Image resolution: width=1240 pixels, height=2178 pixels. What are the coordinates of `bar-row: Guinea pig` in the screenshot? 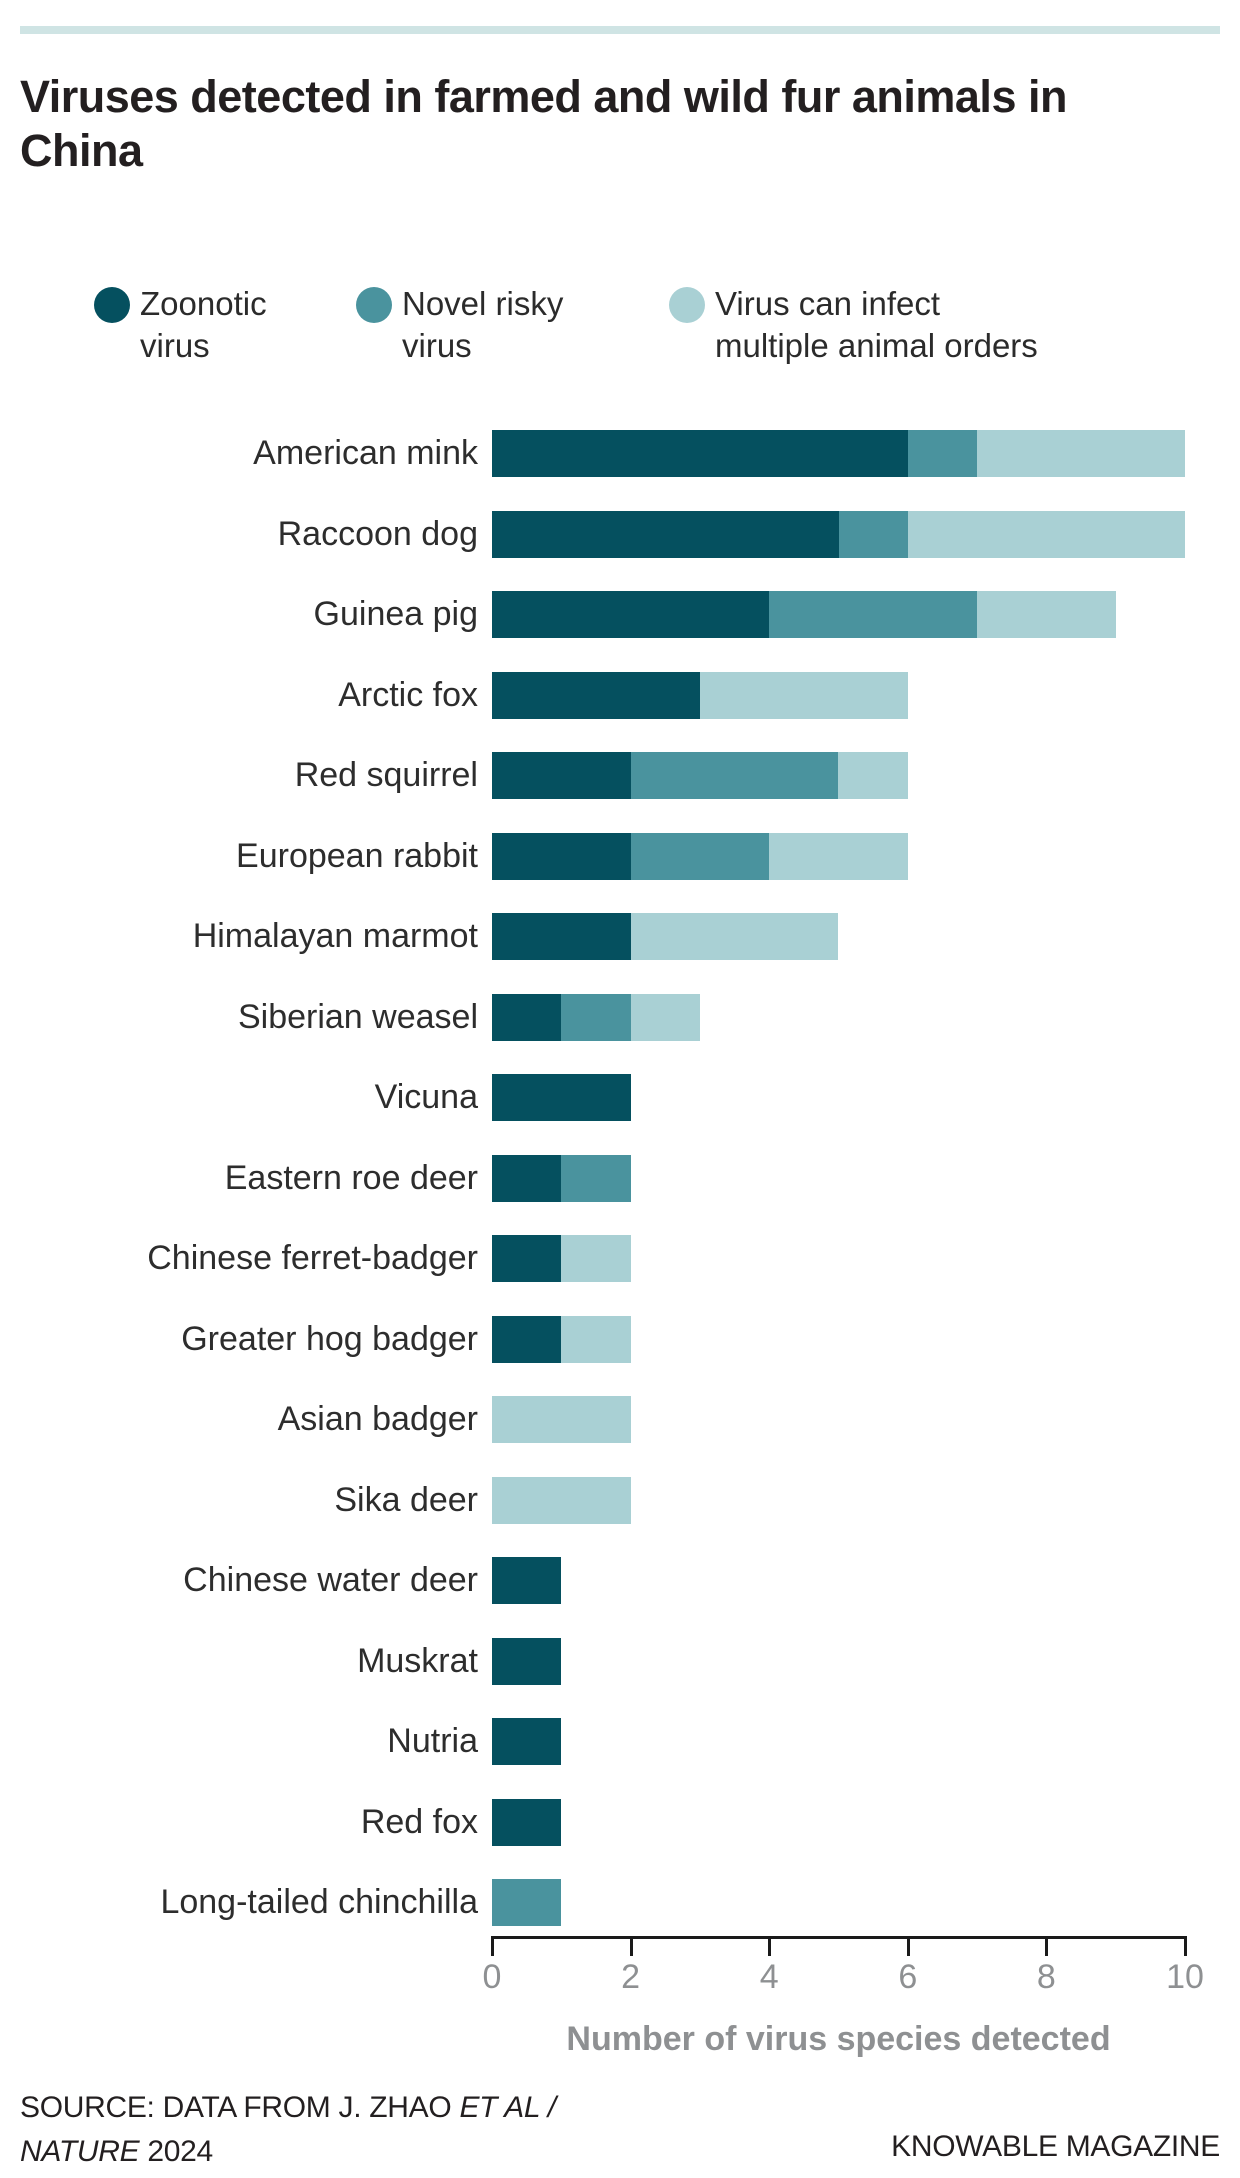 It's located at (620, 614).